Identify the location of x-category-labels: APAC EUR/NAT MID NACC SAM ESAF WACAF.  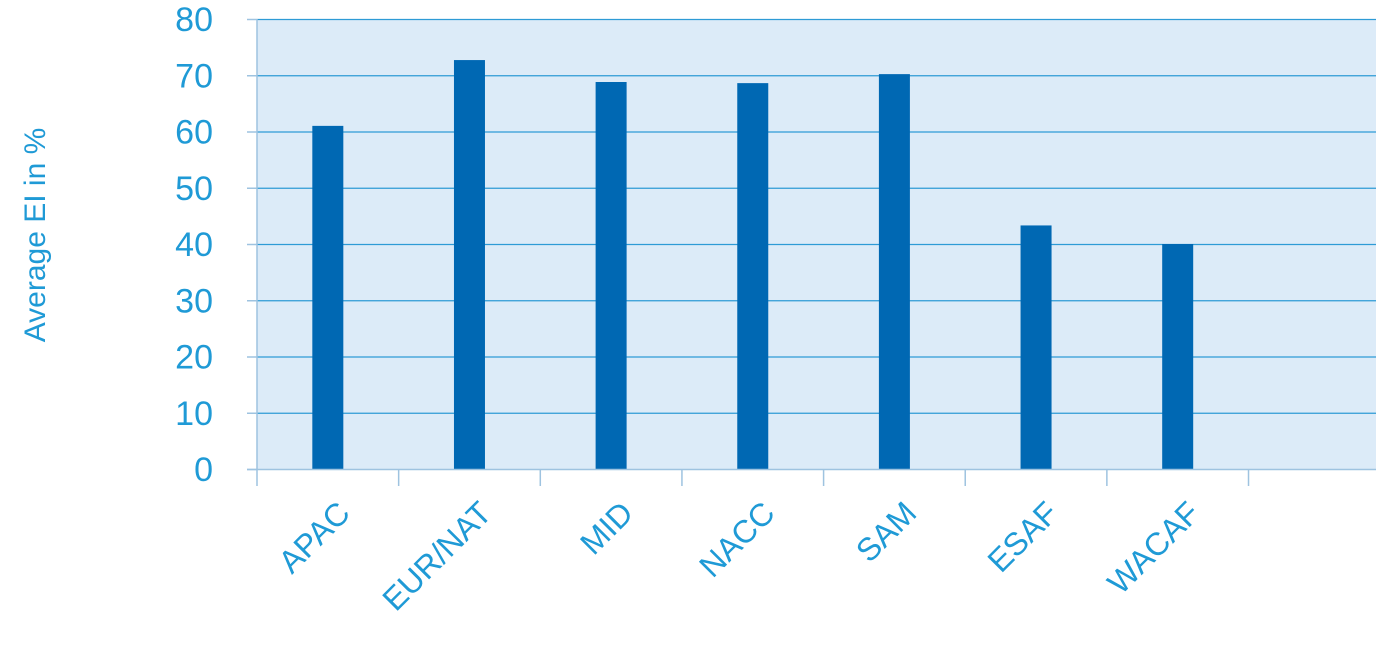
(738, 555).